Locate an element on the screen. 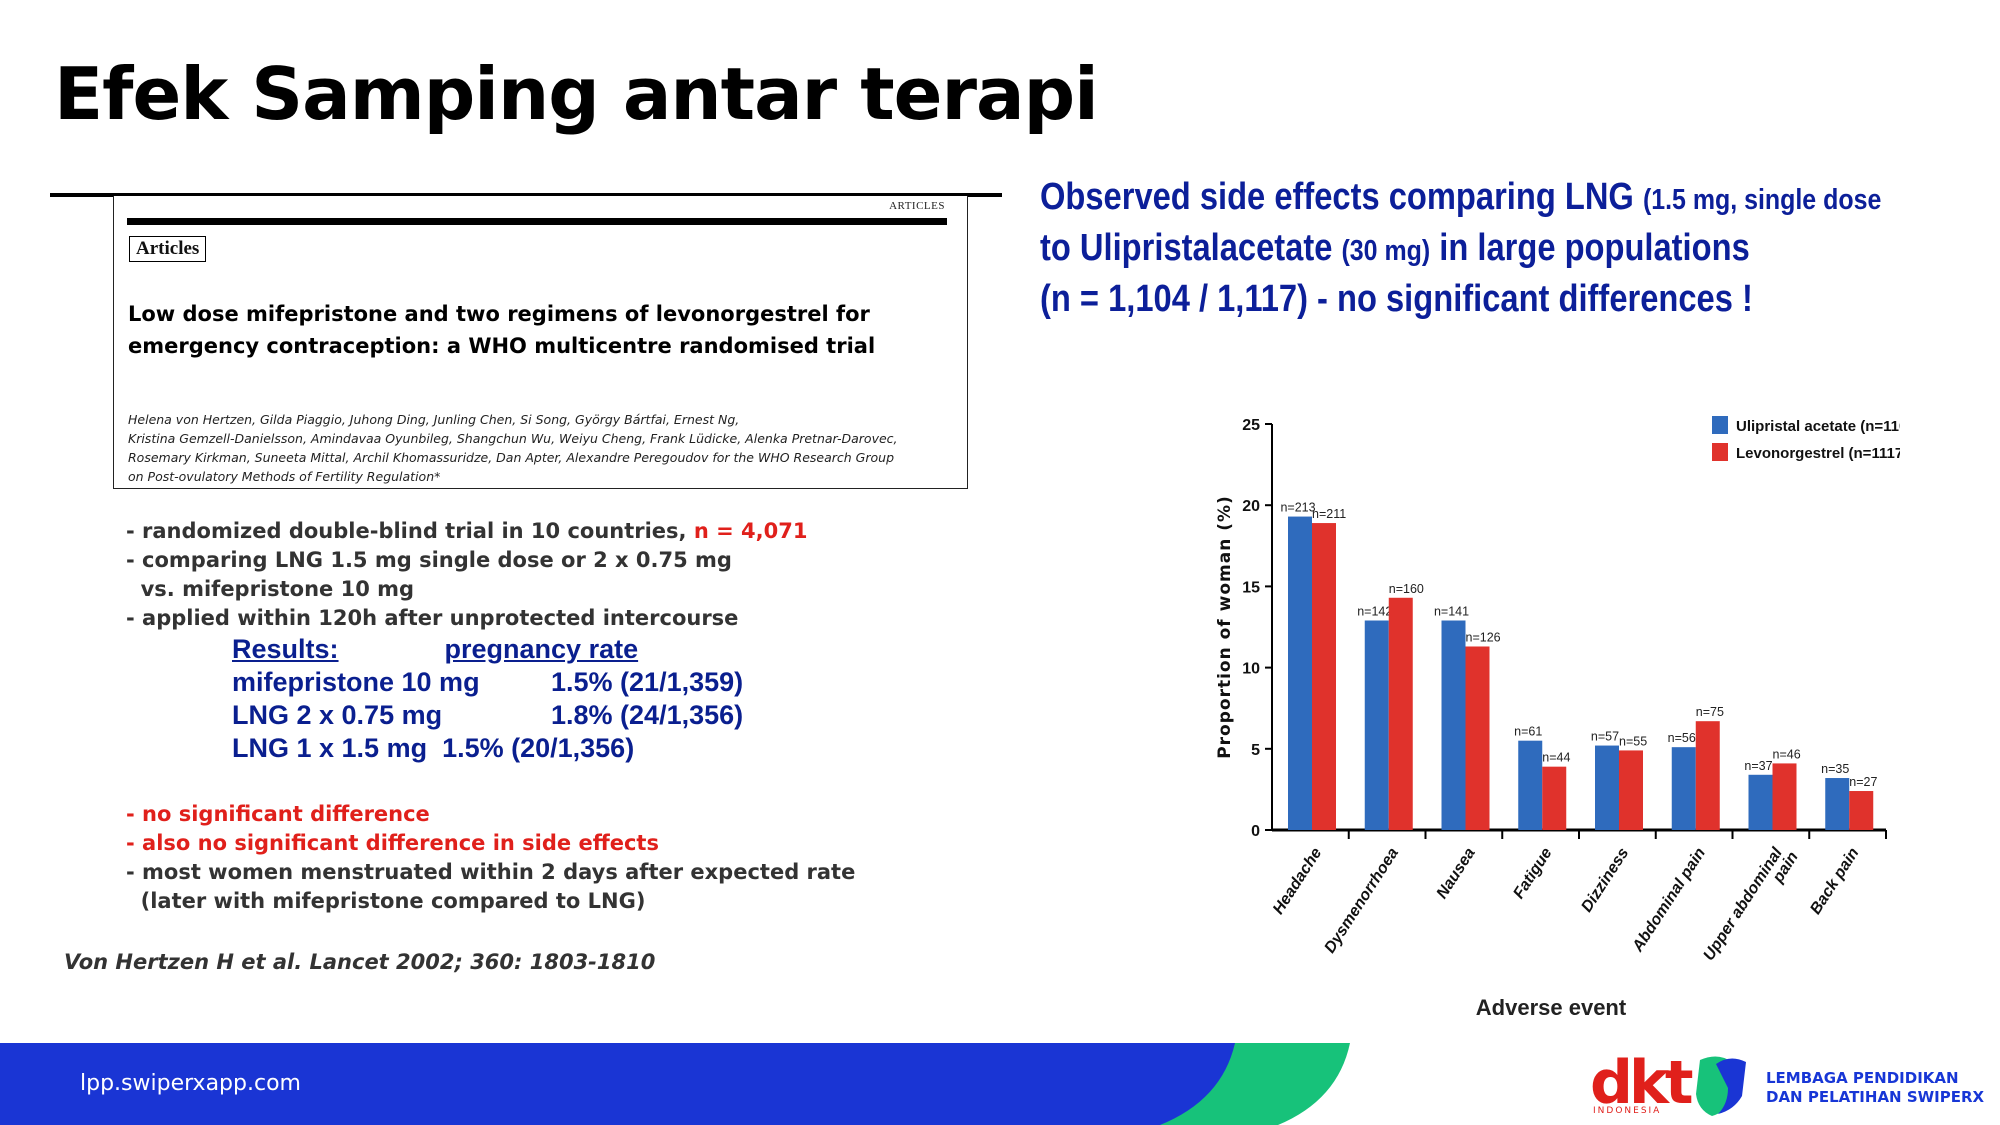 This screenshot has height=1125, width=2000. data-label: n=27 is located at coordinates (1863, 782).